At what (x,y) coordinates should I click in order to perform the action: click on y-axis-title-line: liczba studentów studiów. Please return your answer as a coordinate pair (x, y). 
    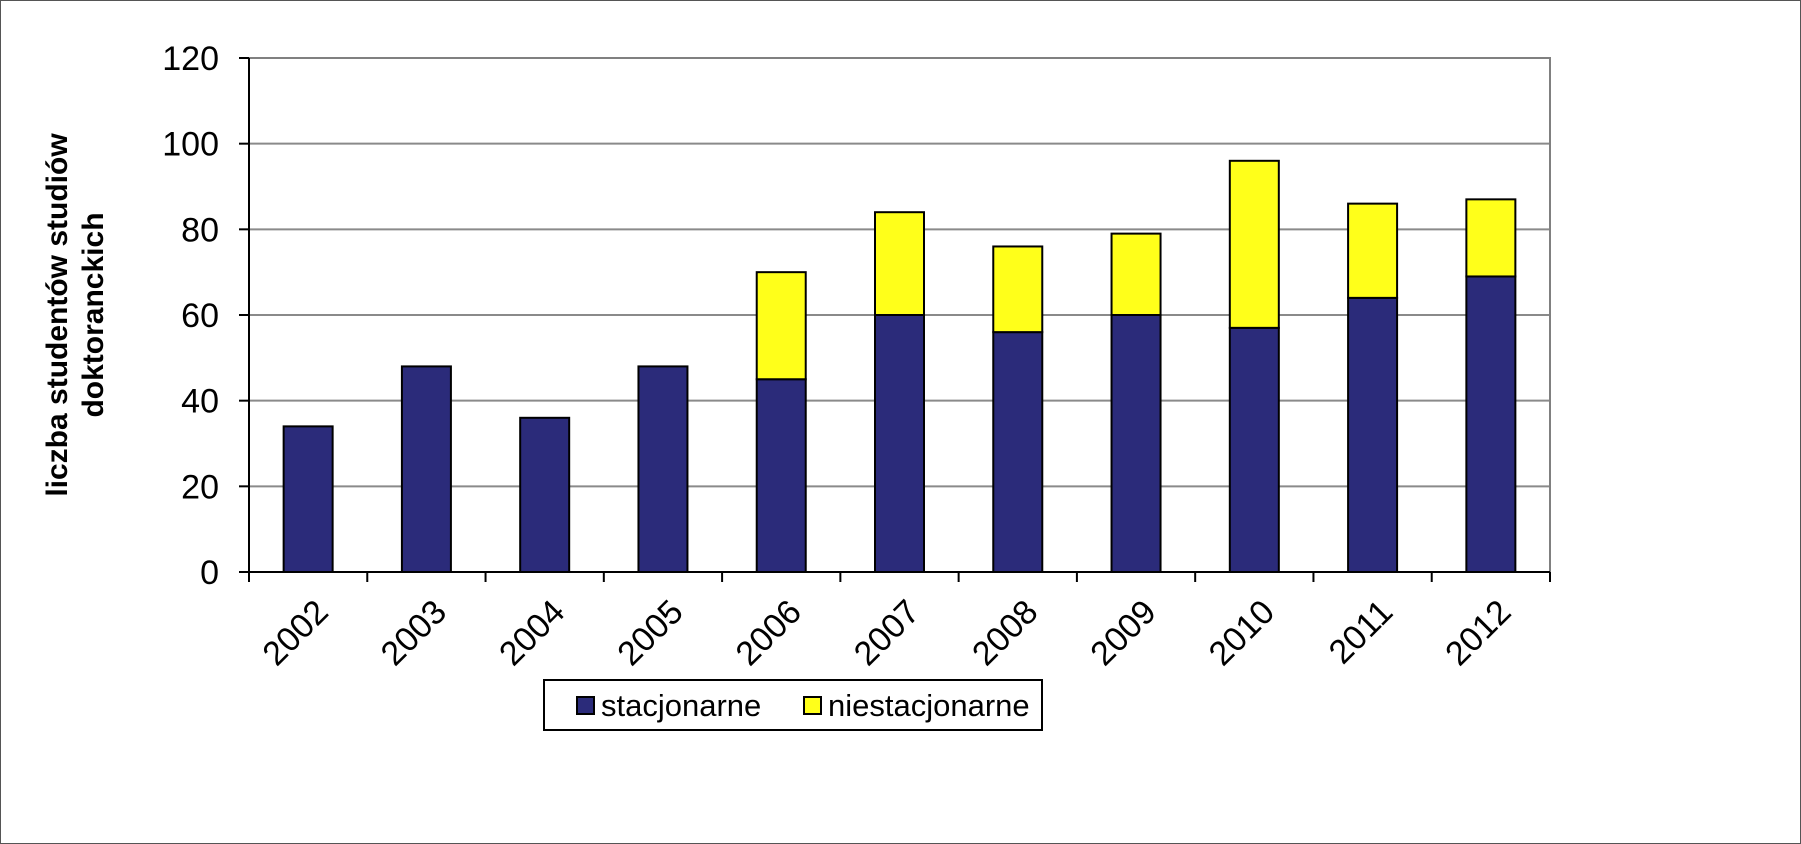
    Looking at the image, I should click on (57, 315).